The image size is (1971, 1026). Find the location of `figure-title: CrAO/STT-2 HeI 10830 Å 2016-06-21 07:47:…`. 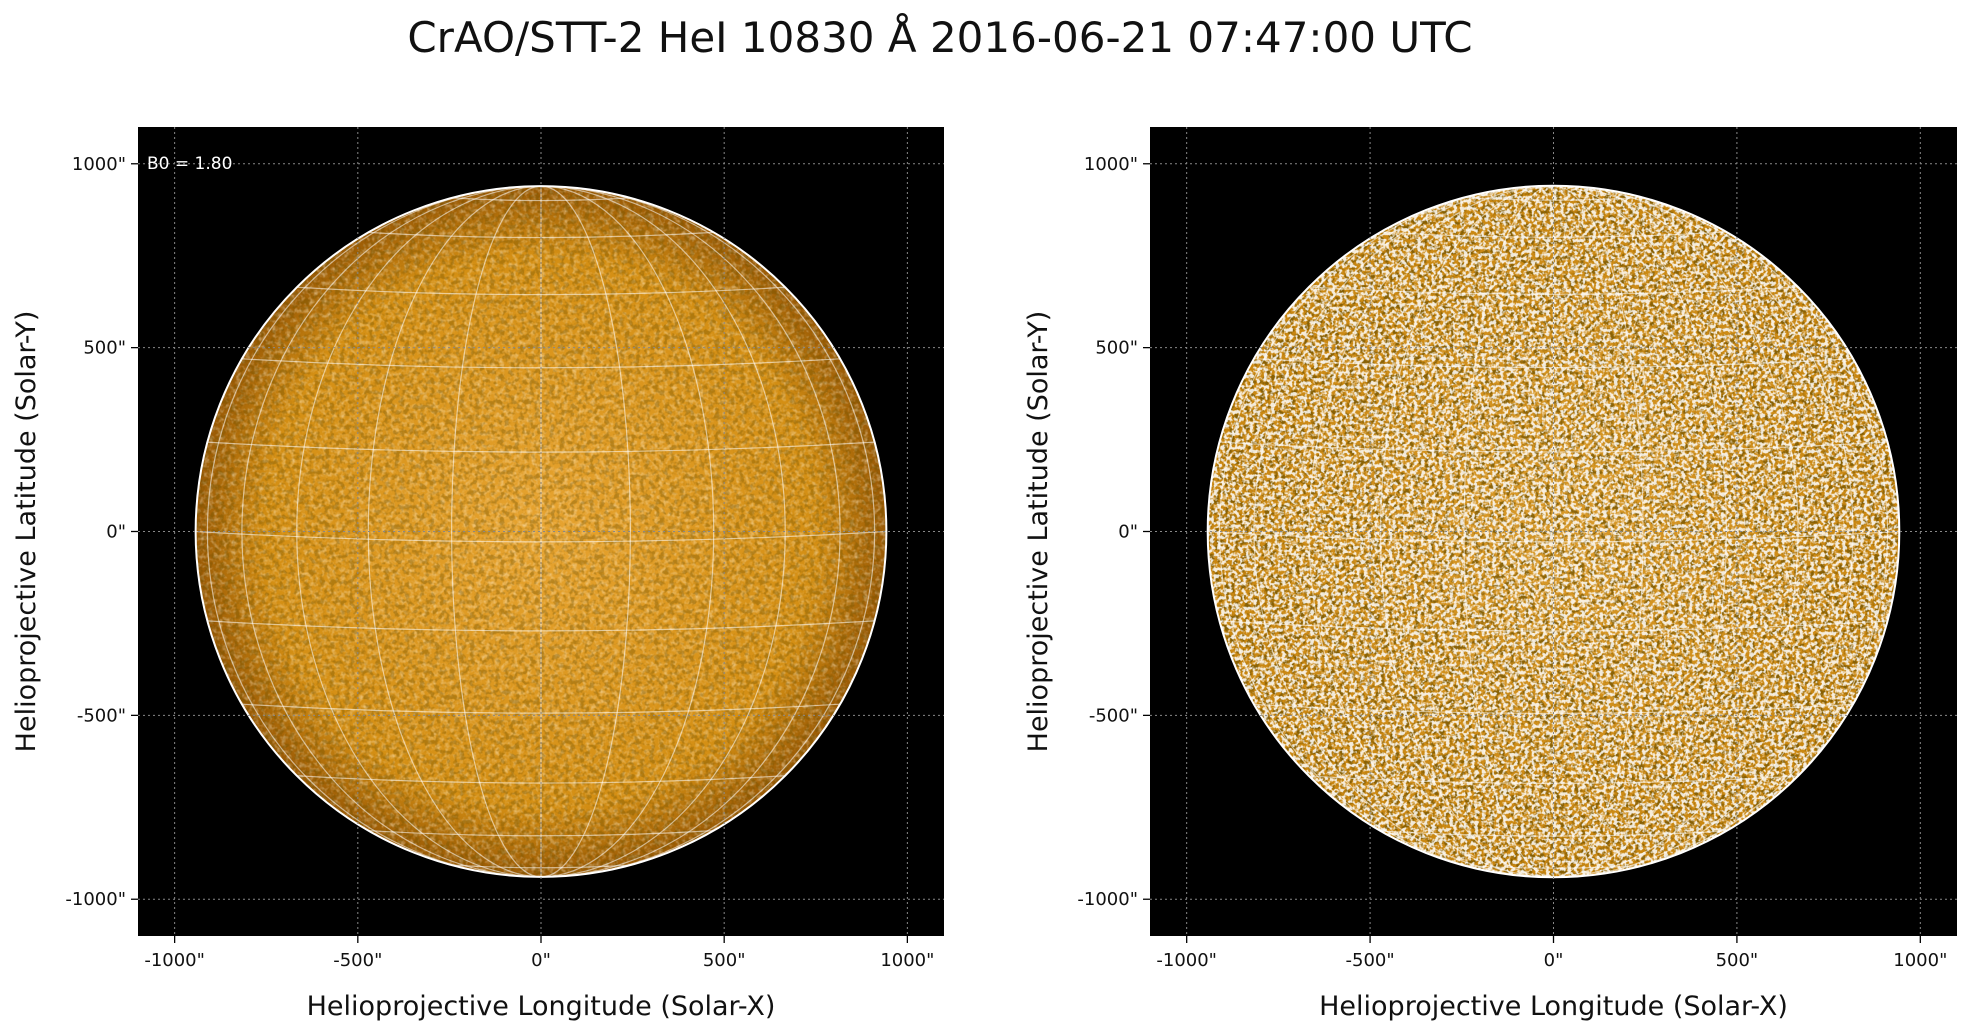

figure-title: CrAO/STT-2 HeI 10830 Å 2016-06-21 07:47:… is located at coordinates (939, 37).